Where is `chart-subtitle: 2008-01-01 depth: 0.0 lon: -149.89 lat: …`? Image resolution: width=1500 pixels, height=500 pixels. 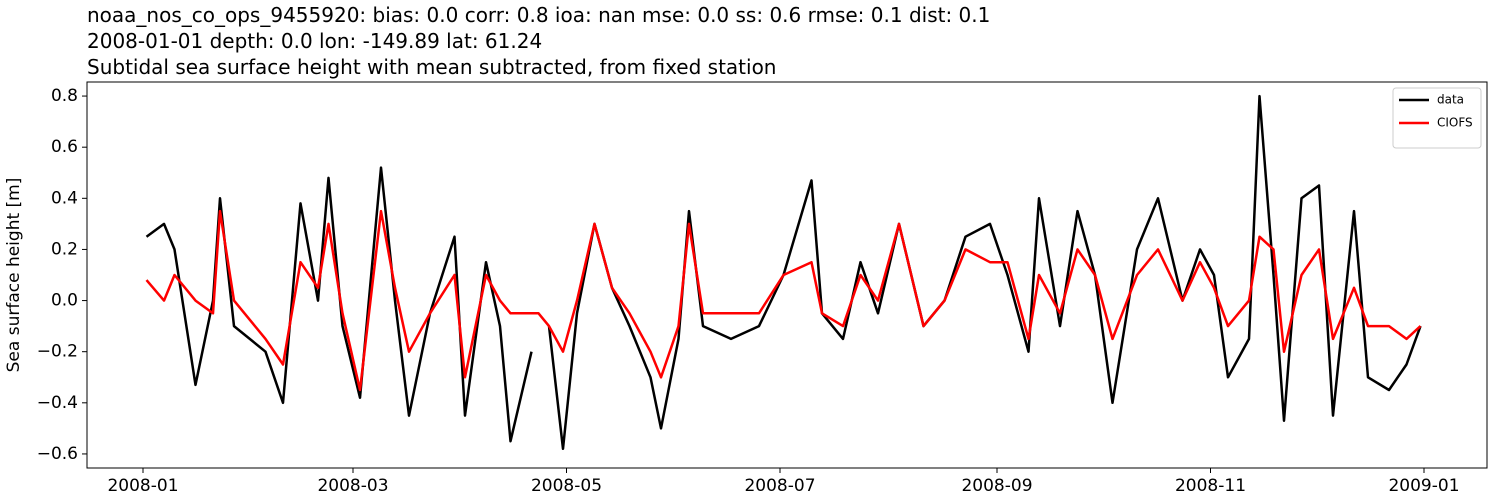 chart-subtitle: 2008-01-01 depth: 0.0 lon: -149.89 lat: … is located at coordinates (314, 41).